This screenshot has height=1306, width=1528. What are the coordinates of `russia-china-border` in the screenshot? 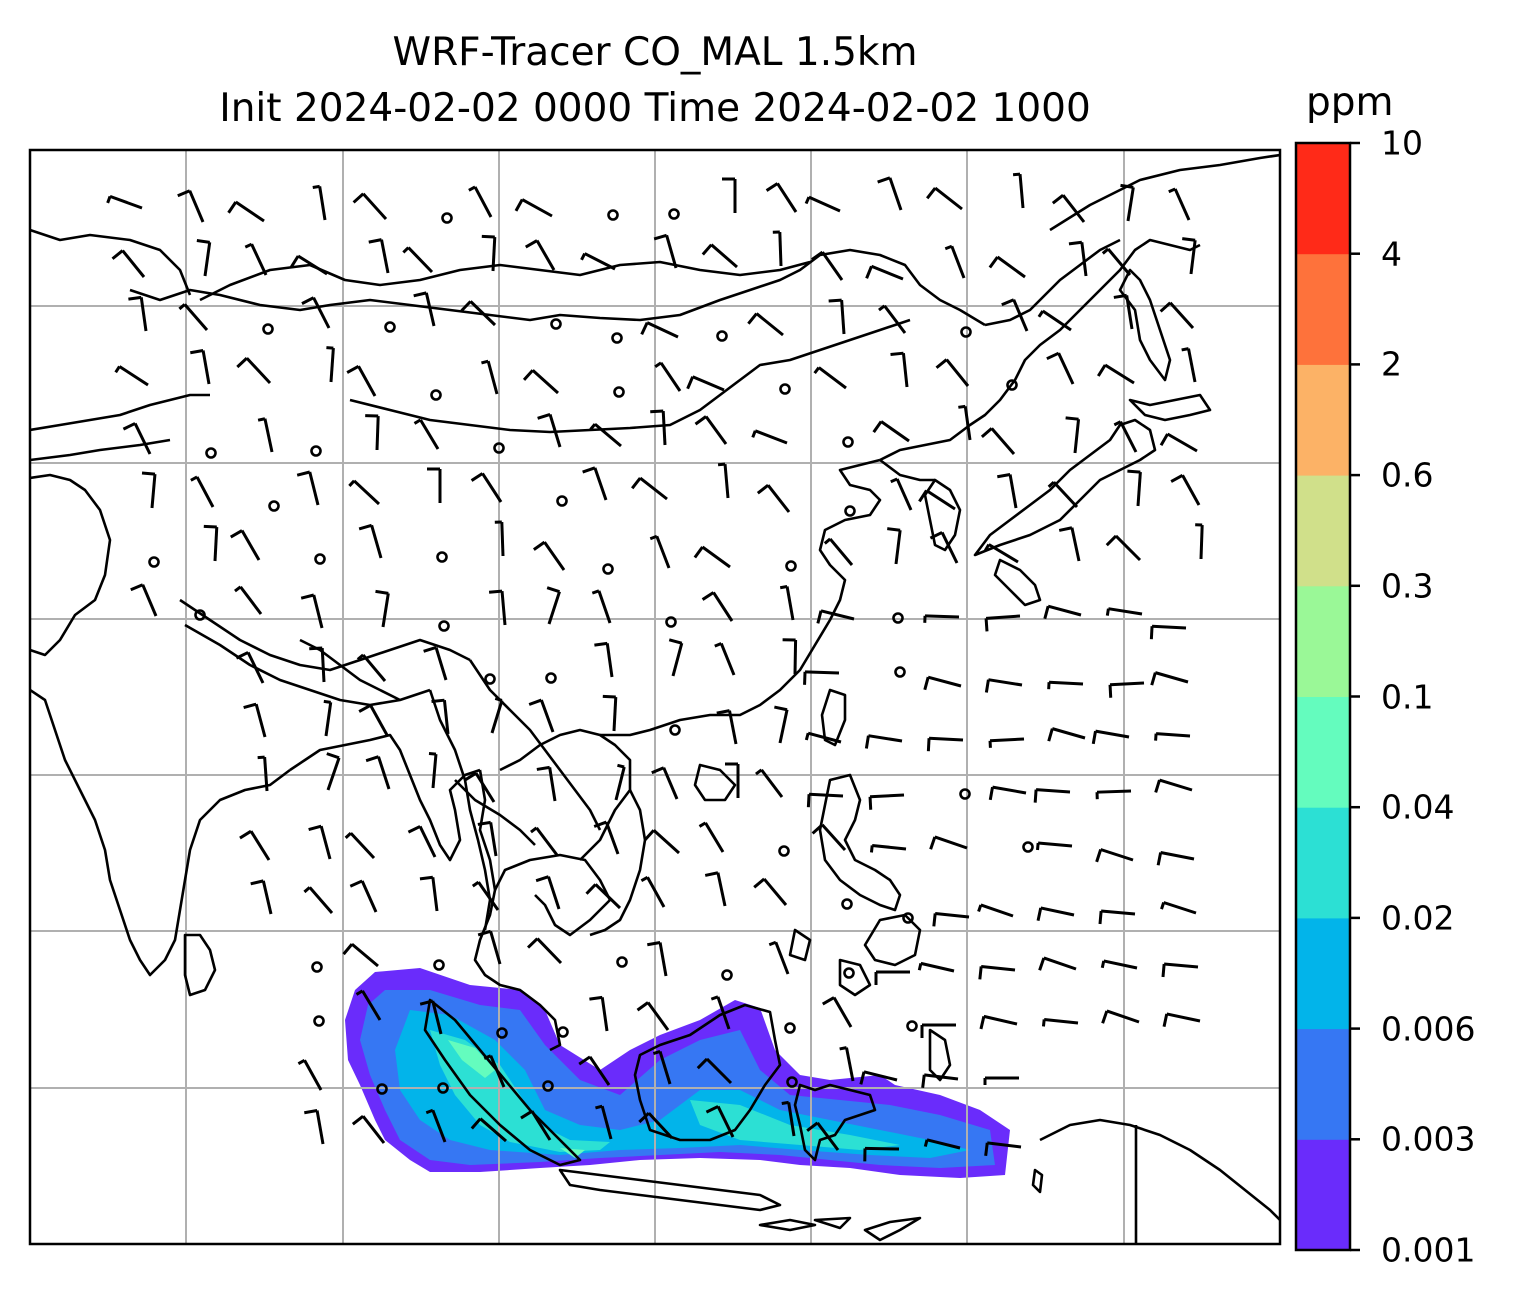 It's located at (1052, 282).